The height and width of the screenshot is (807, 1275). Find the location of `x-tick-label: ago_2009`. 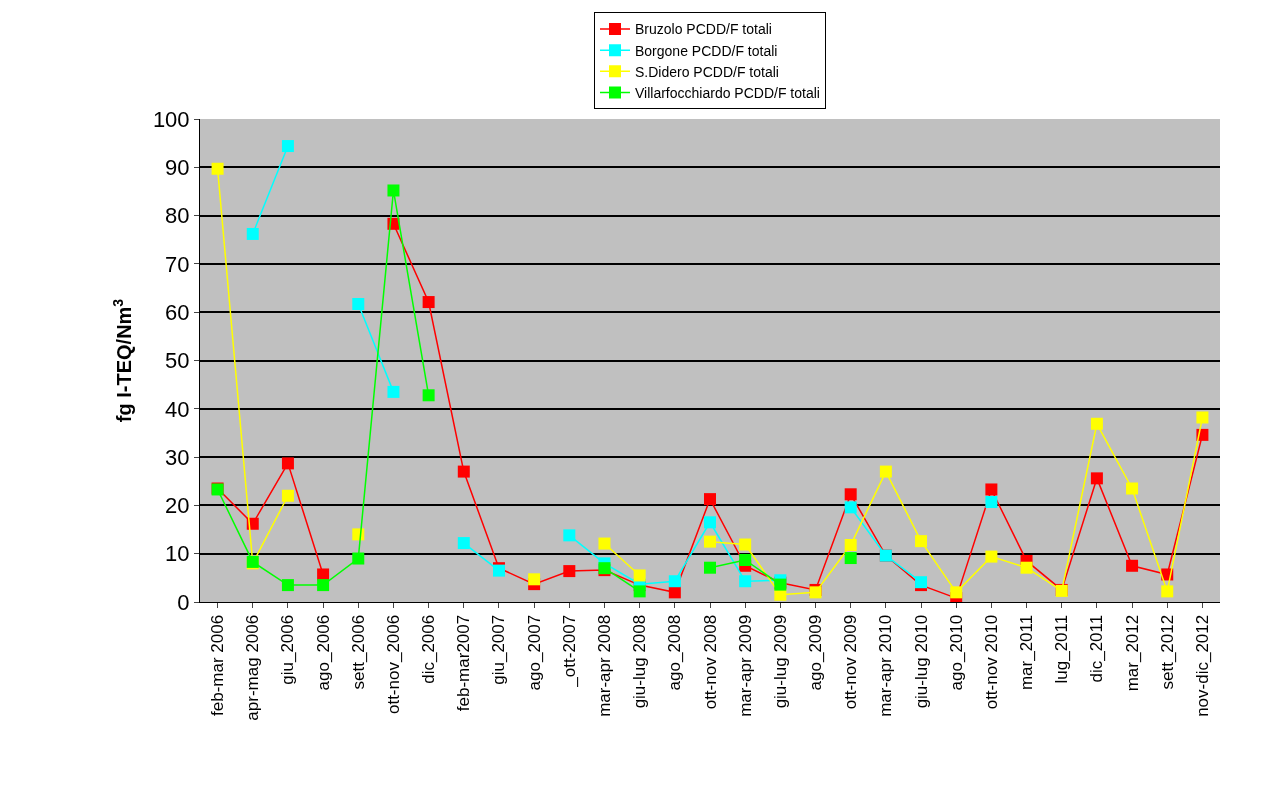

x-tick-label: ago_2009 is located at coordinates (816, 652).